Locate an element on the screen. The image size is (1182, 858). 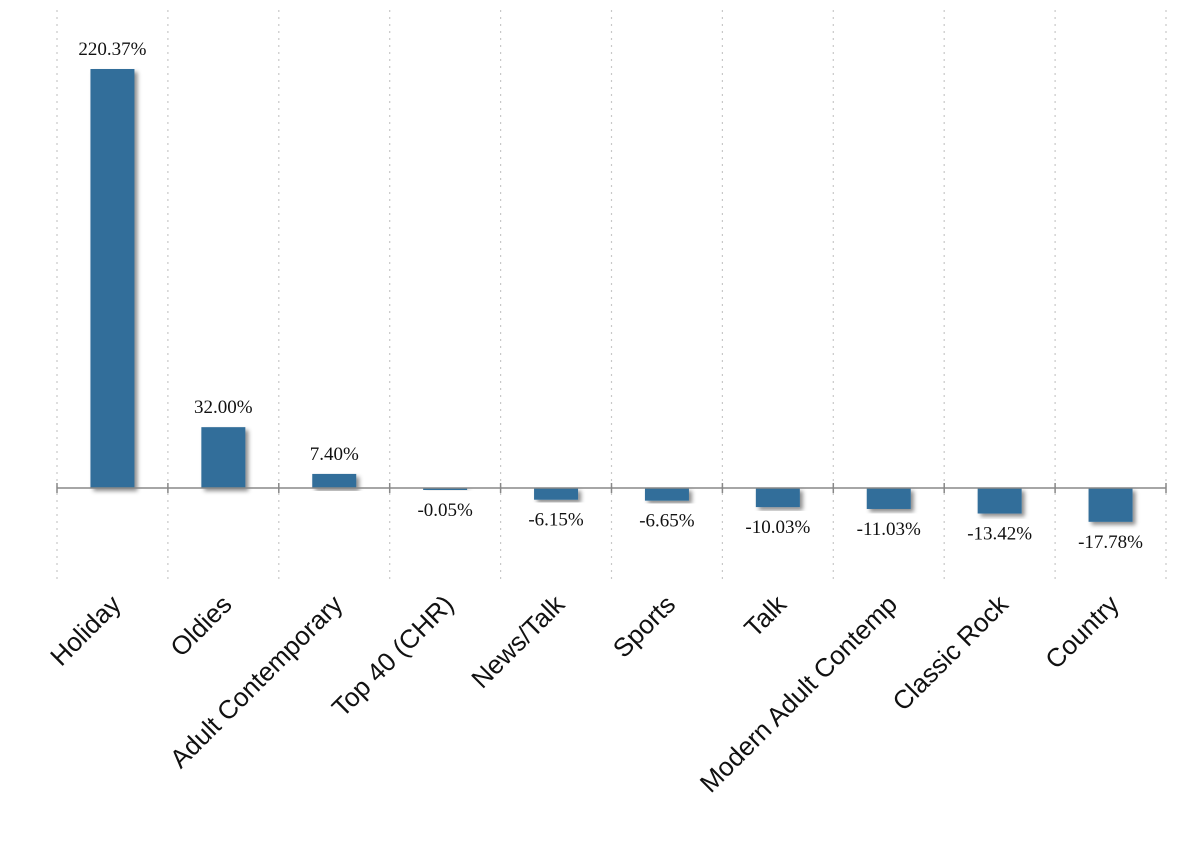
data-label: -17.78% is located at coordinates (1110, 542).